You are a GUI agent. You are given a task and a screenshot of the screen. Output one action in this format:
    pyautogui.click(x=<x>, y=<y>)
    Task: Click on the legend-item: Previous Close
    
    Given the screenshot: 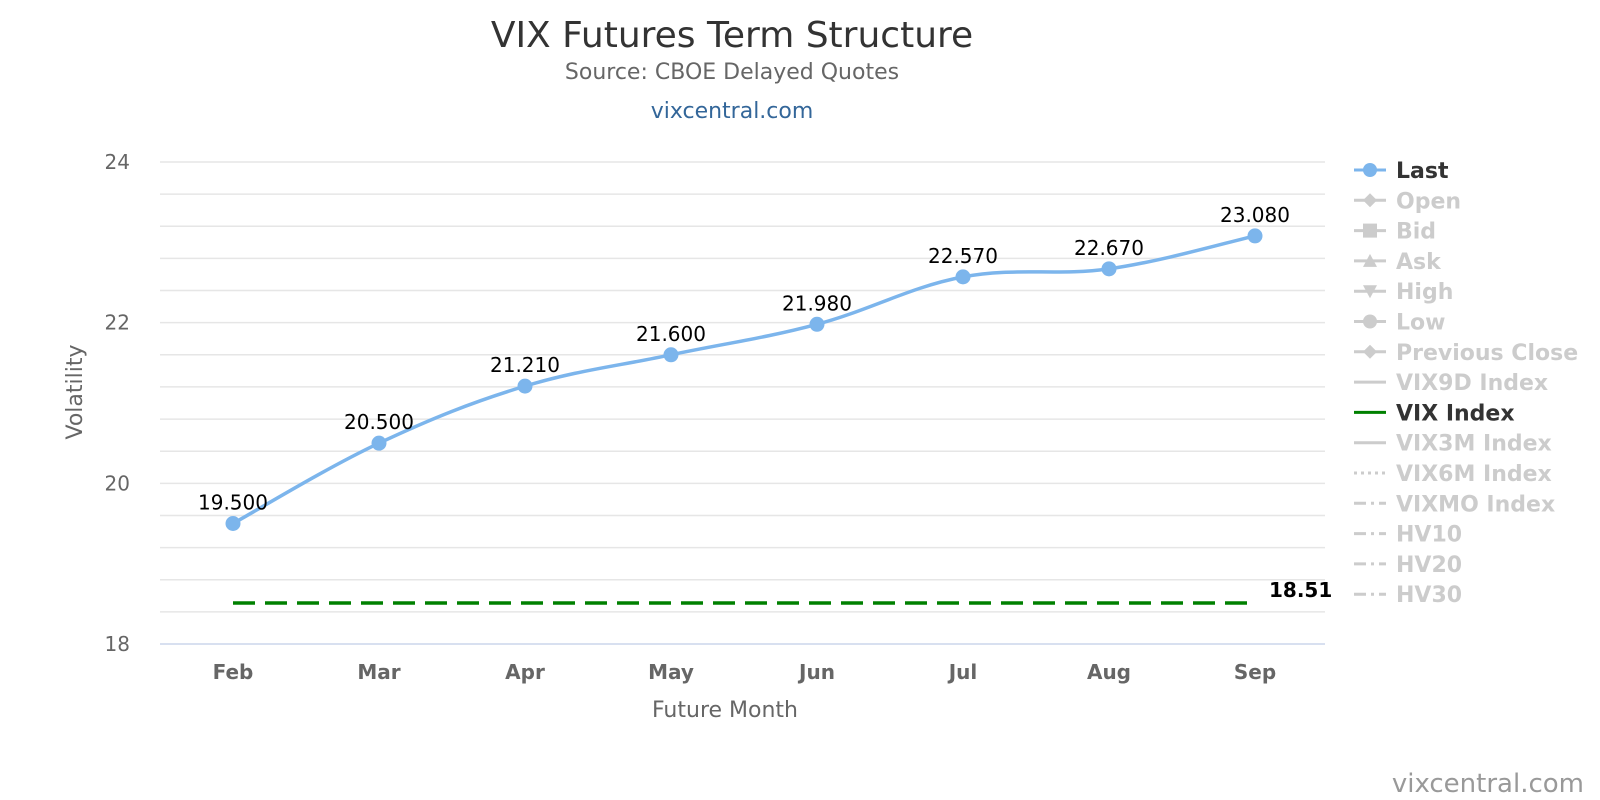 What is the action you would take?
    pyautogui.click(x=1466, y=353)
    